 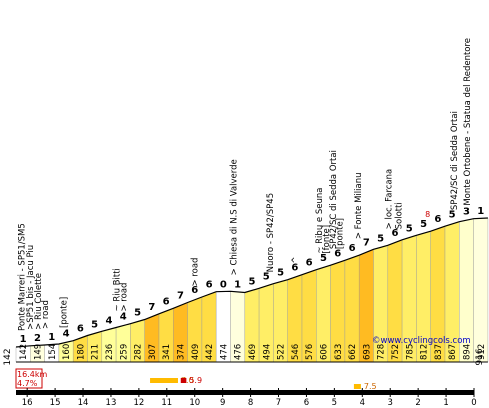 What do you see at coordinates (367, 352) in the screenshot?
I see `elevation-label: 693` at bounding box center [367, 352].